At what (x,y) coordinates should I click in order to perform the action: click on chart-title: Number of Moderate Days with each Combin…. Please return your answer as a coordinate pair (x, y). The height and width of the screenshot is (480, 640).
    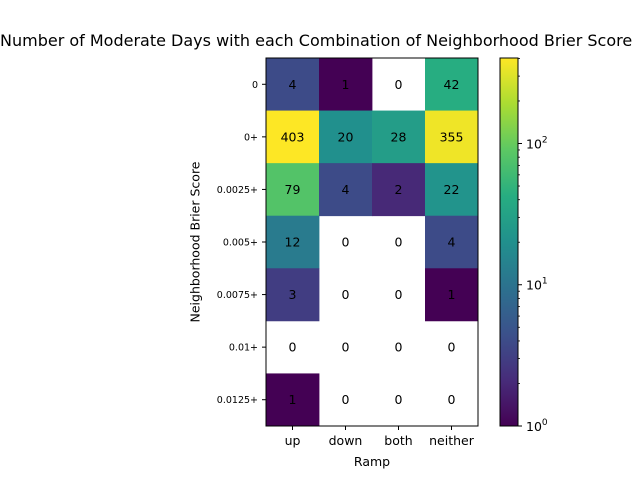
    Looking at the image, I should click on (316, 40).